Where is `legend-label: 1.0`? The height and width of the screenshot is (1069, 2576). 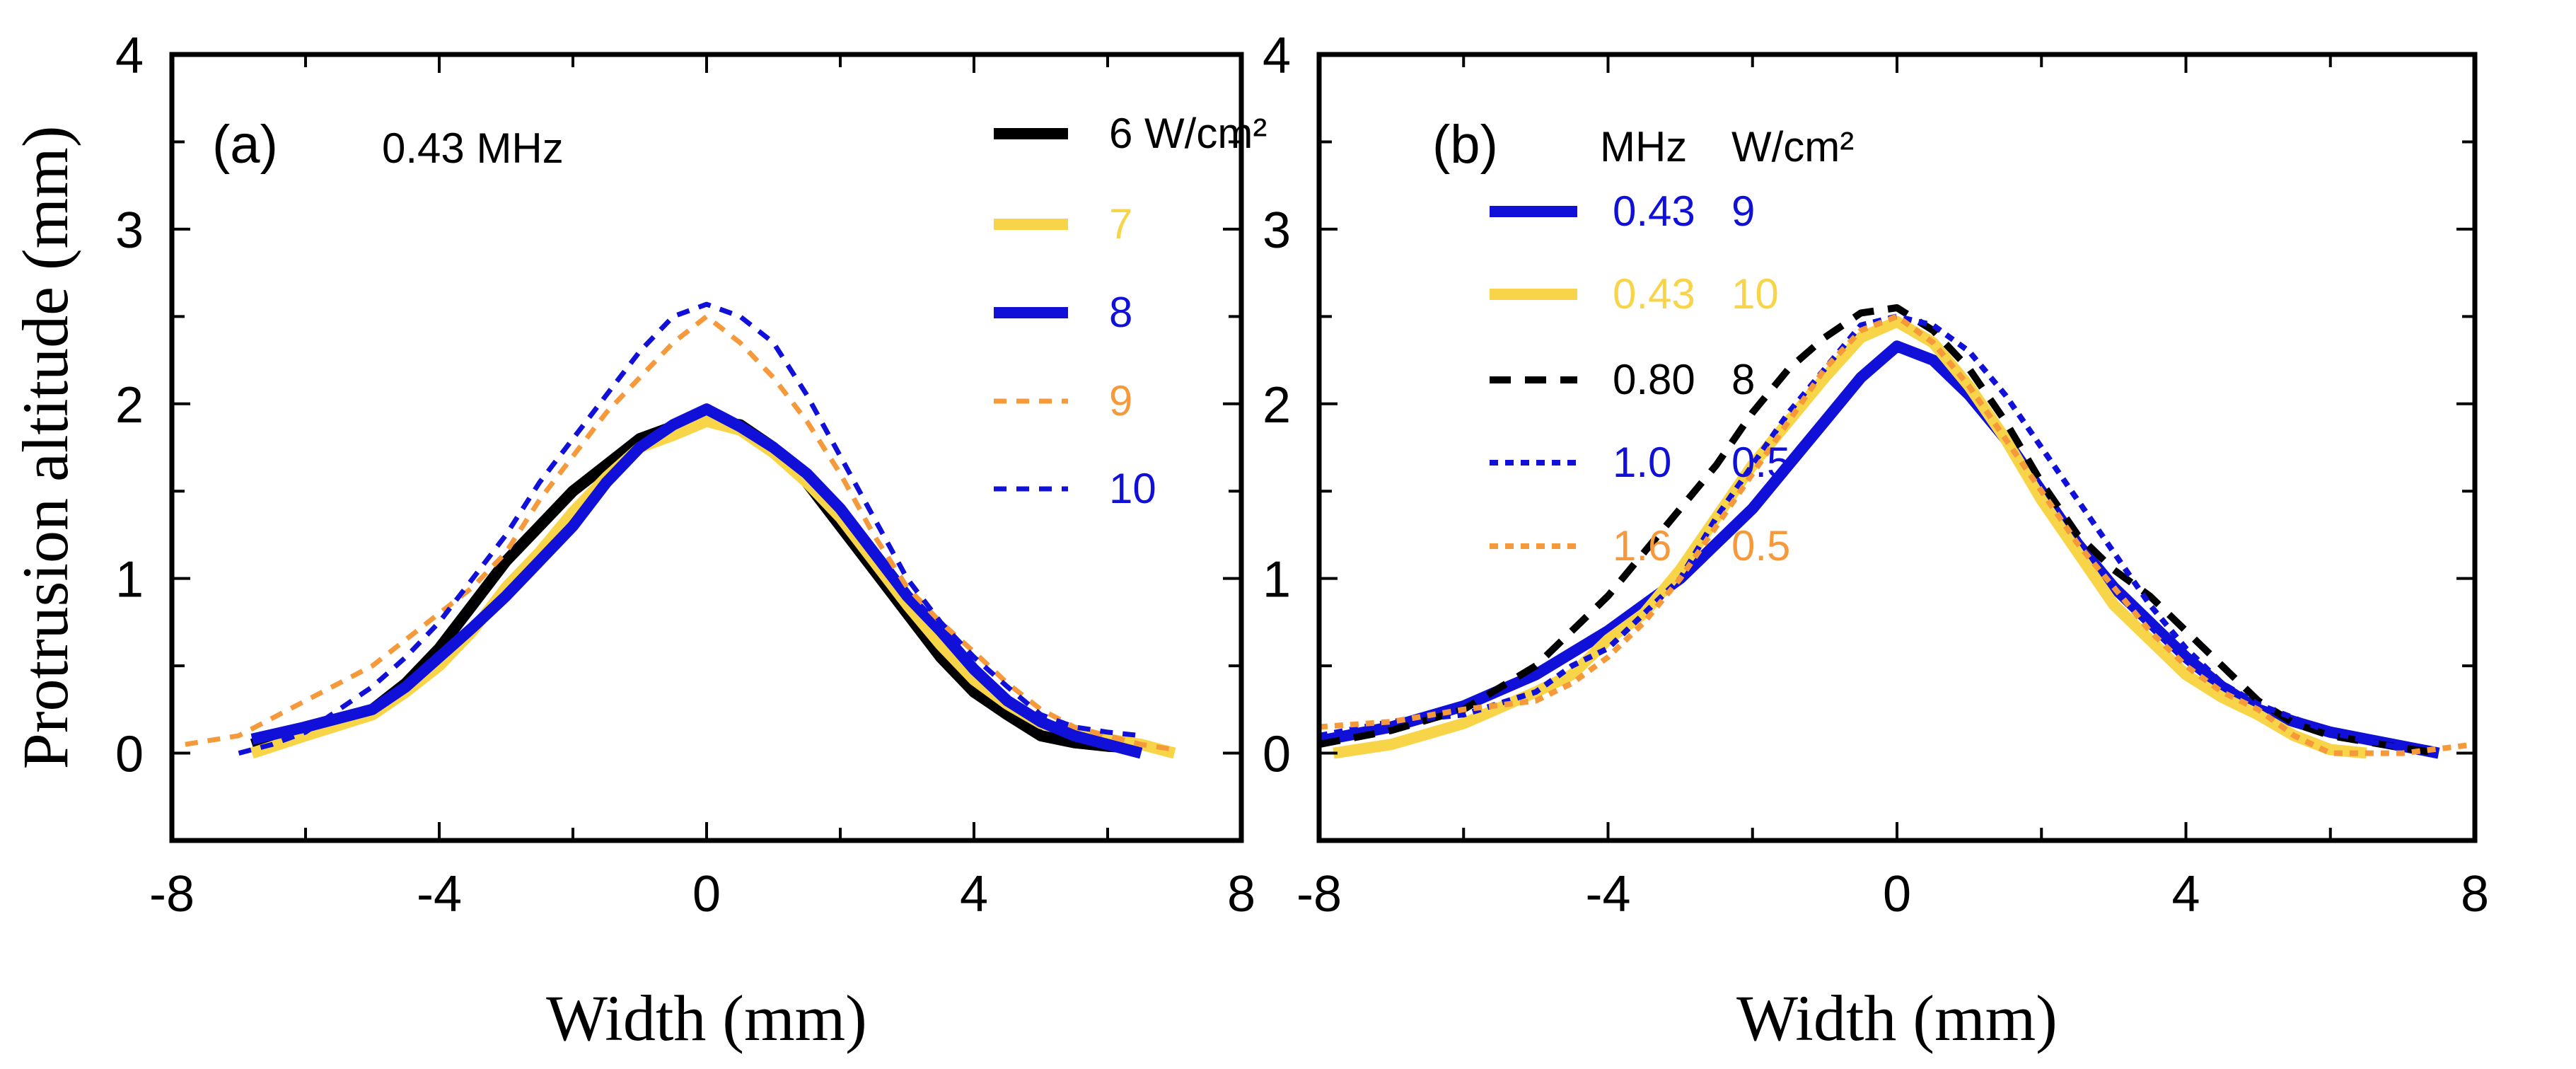 legend-label: 1.0 is located at coordinates (1642, 462).